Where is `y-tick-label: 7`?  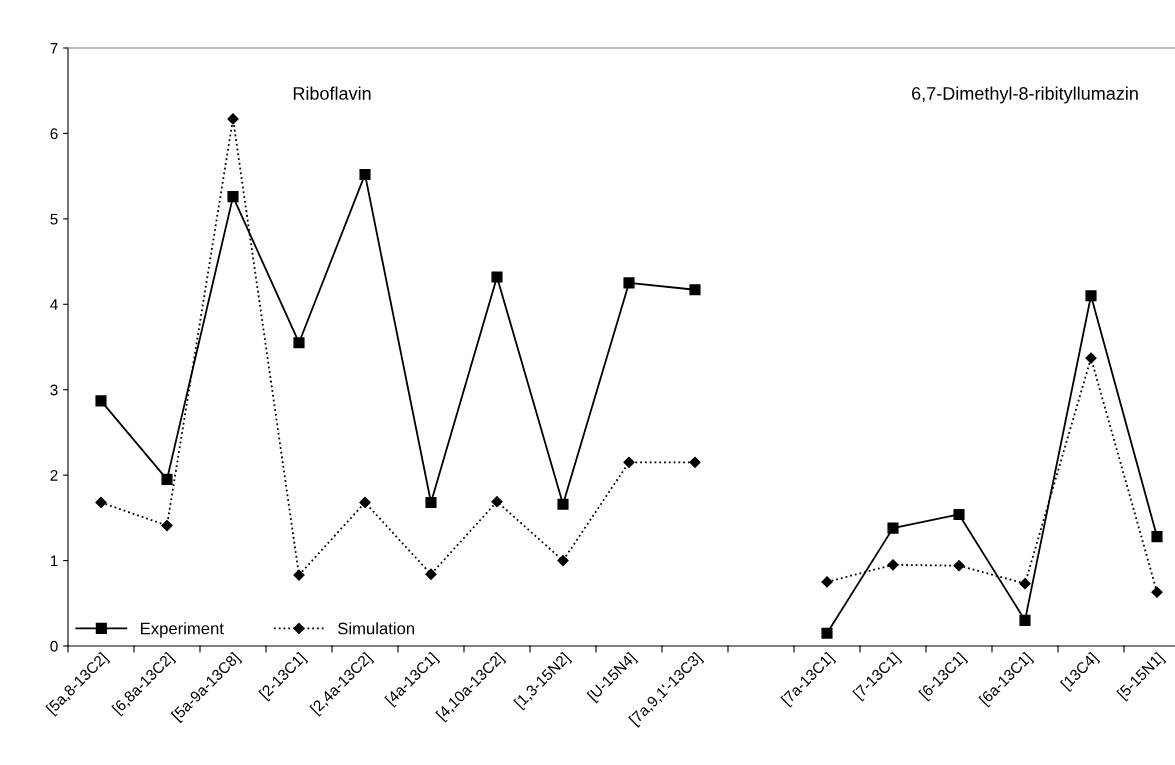
y-tick-label: 7 is located at coordinates (54, 48).